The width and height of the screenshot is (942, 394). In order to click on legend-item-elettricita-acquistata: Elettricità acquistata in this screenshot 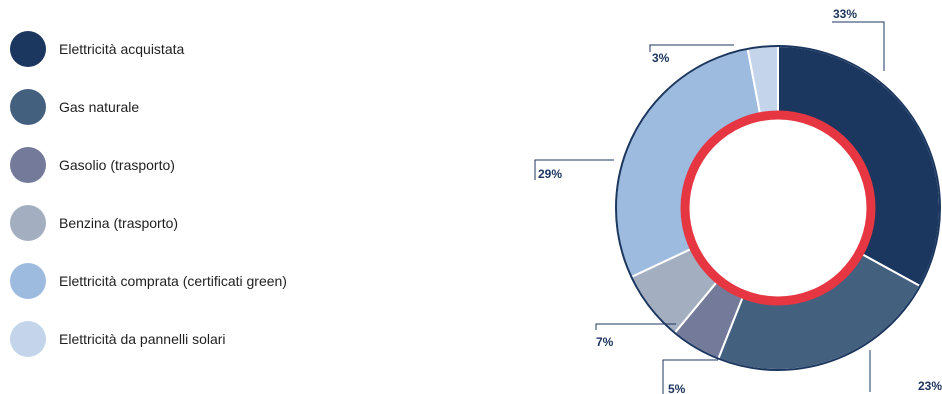, I will do `click(220, 48)`.